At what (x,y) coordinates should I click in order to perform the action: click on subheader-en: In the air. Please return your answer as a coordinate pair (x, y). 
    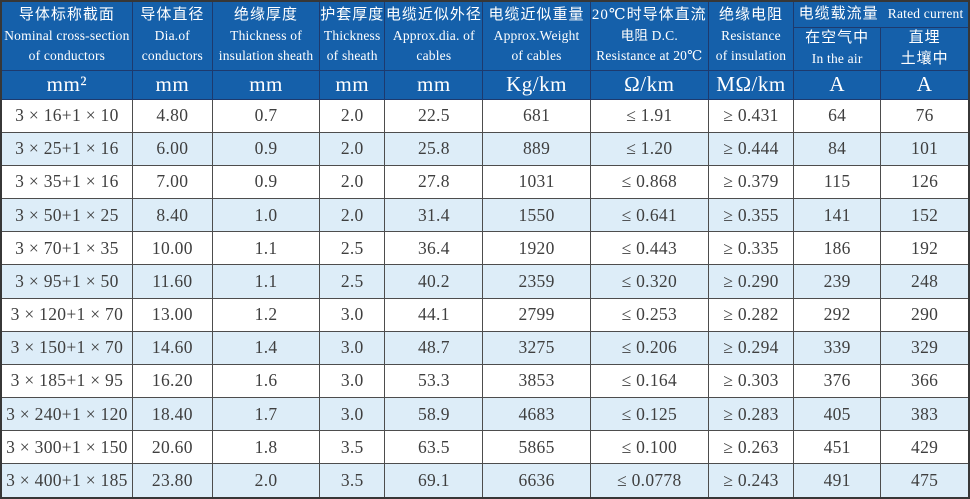
    Looking at the image, I should click on (837, 58).